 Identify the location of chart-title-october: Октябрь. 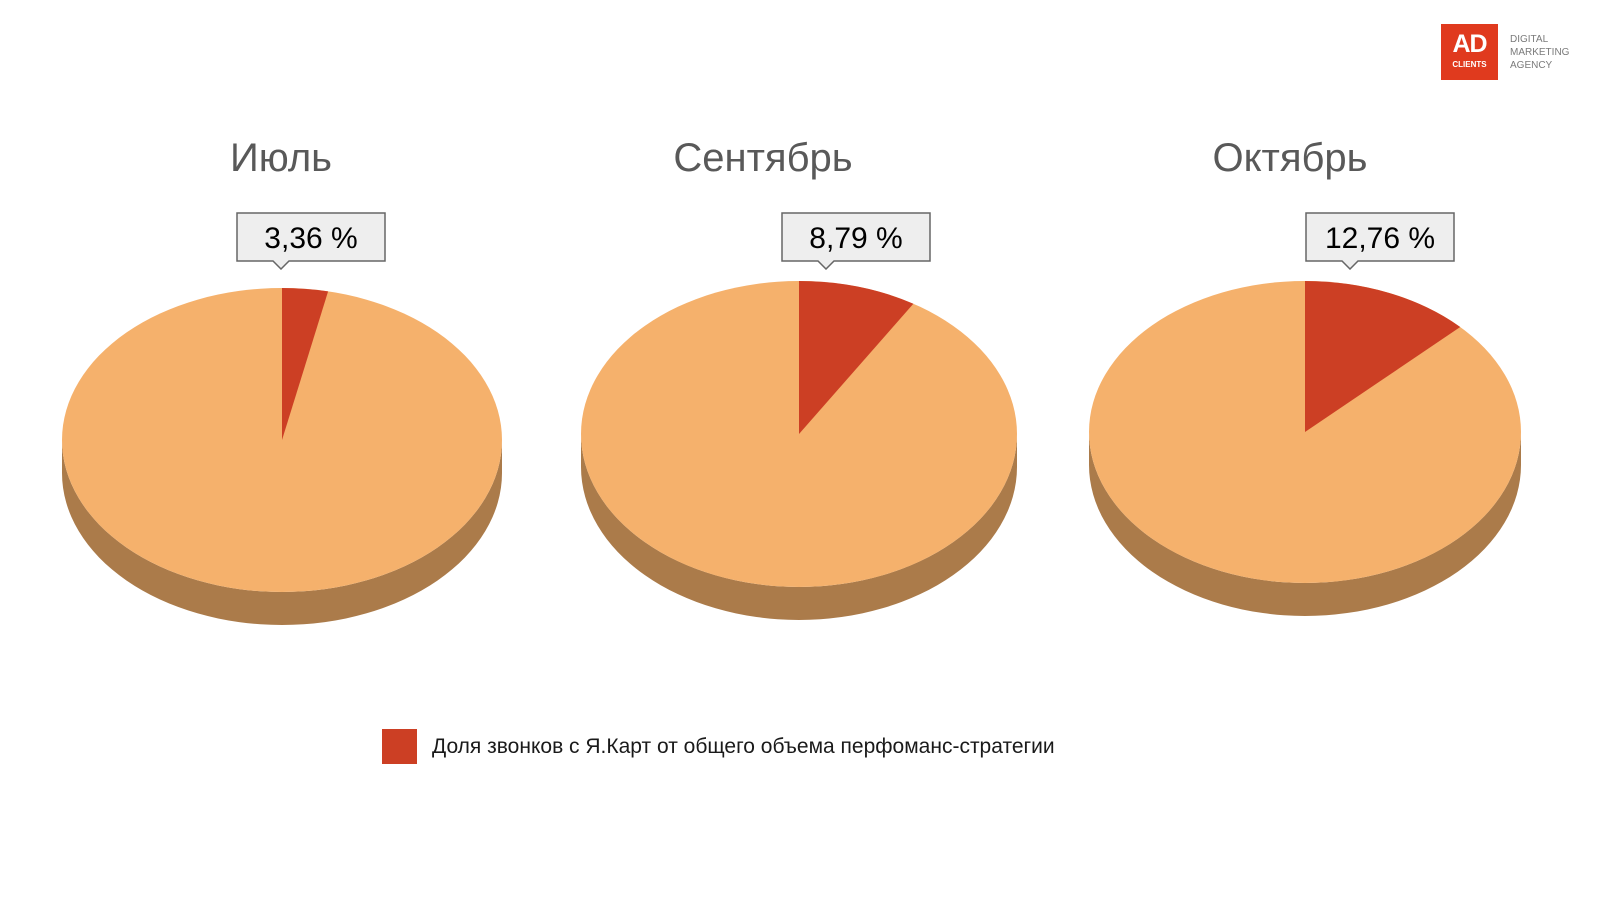
(1290, 158).